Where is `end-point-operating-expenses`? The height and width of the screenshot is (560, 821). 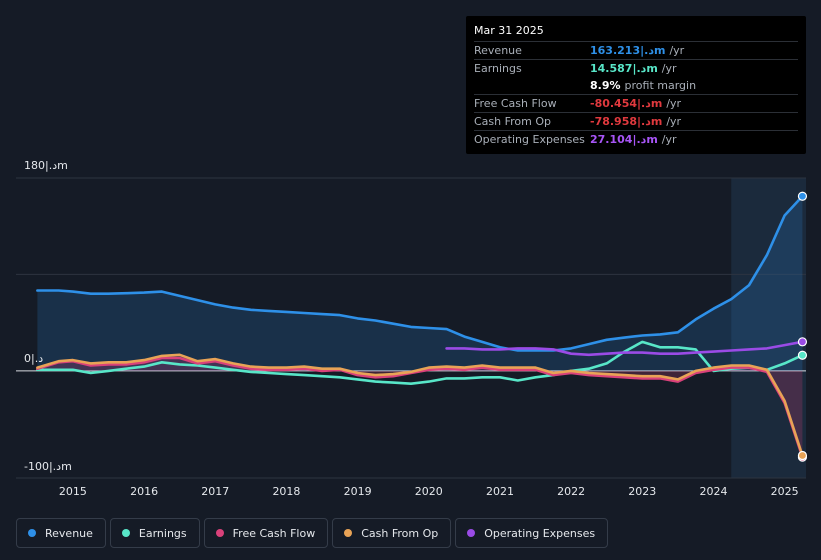
end-point-operating-expenses is located at coordinates (802, 342).